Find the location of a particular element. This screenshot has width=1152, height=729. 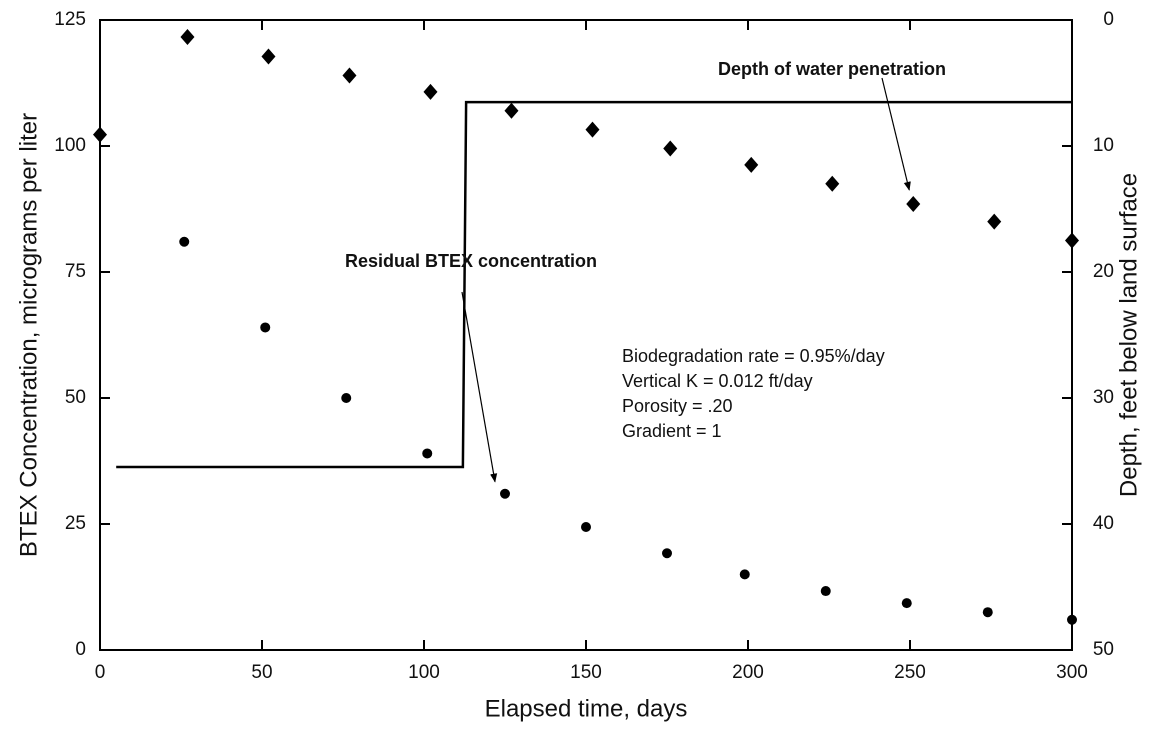

y-tick-label: 125 is located at coordinates (70, 19).